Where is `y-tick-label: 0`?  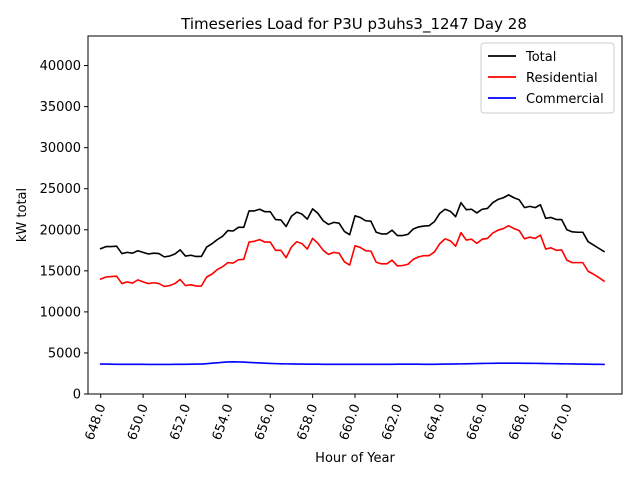
y-tick-label: 0 is located at coordinates (77, 395).